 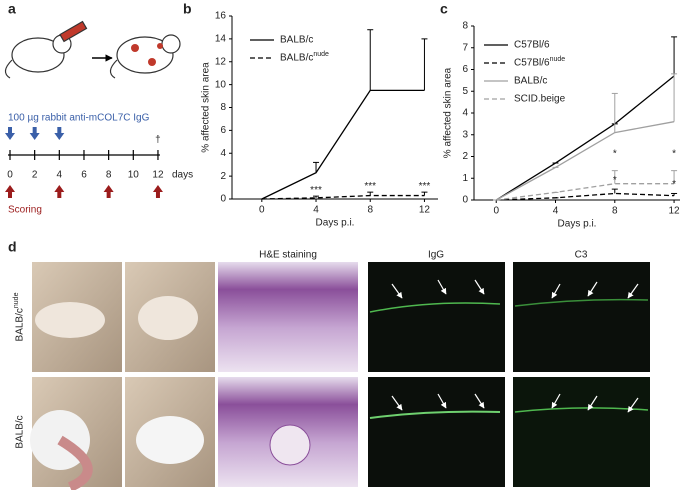 What do you see at coordinates (221, 16) in the screenshot?
I see `y-tick-label: 16` at bounding box center [221, 16].